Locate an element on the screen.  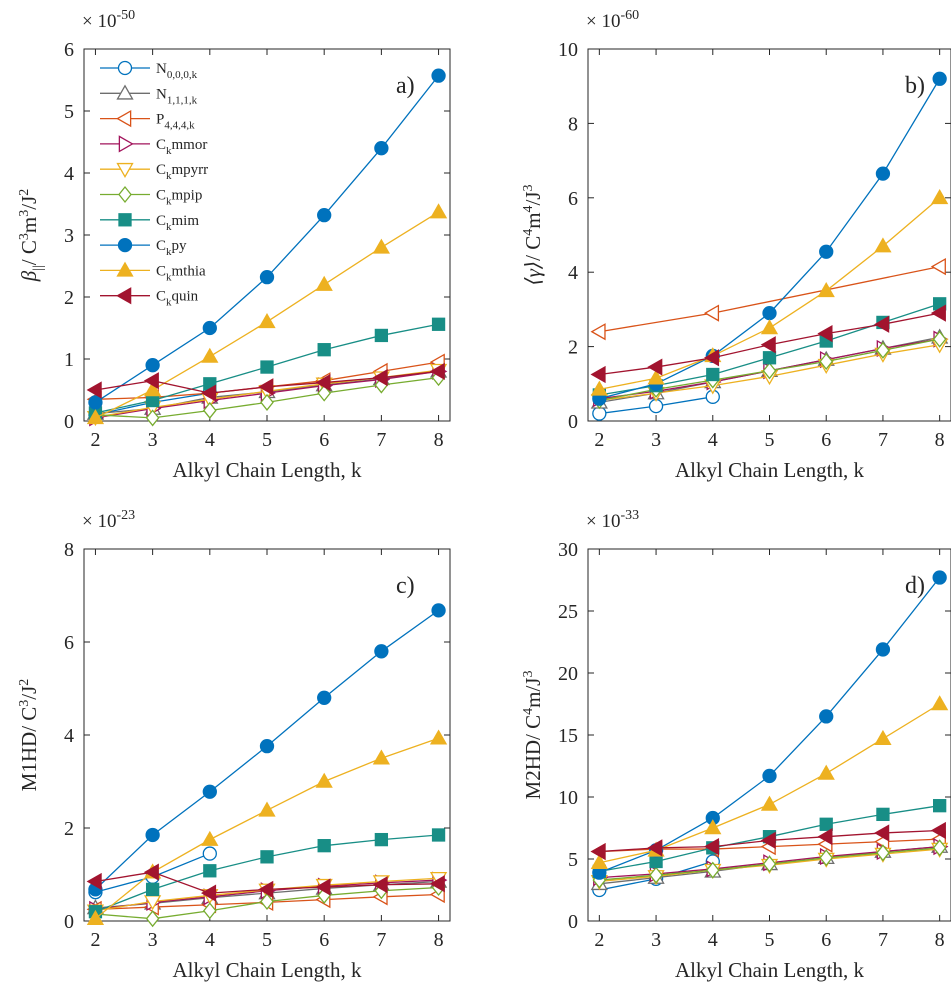
series-line is located at coordinates (267, 239).